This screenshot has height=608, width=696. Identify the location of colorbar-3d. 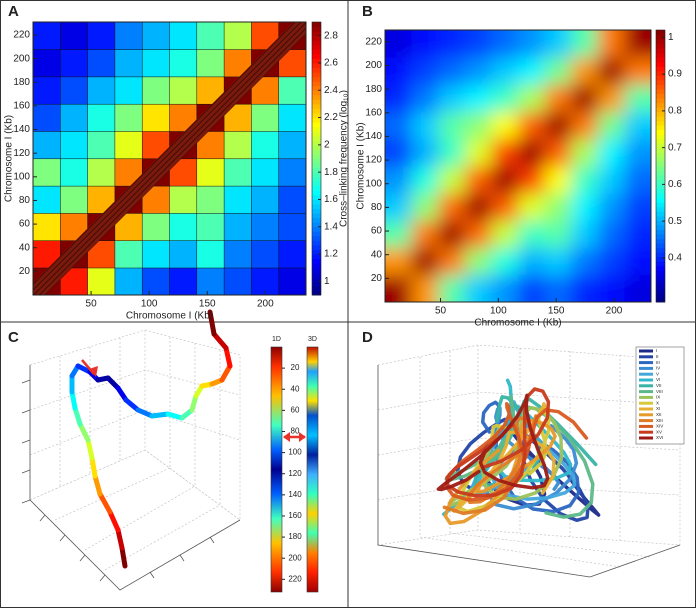
(312, 469).